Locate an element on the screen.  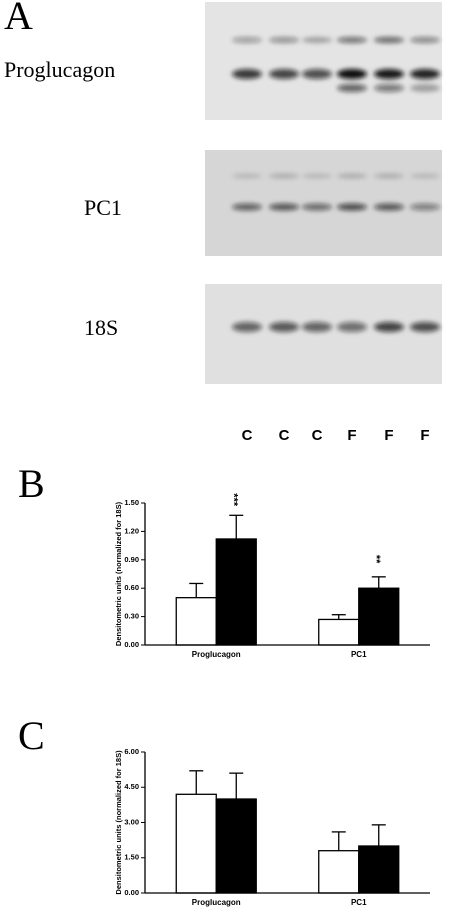
y-tick-label: 6.00 is located at coordinates (131, 751).